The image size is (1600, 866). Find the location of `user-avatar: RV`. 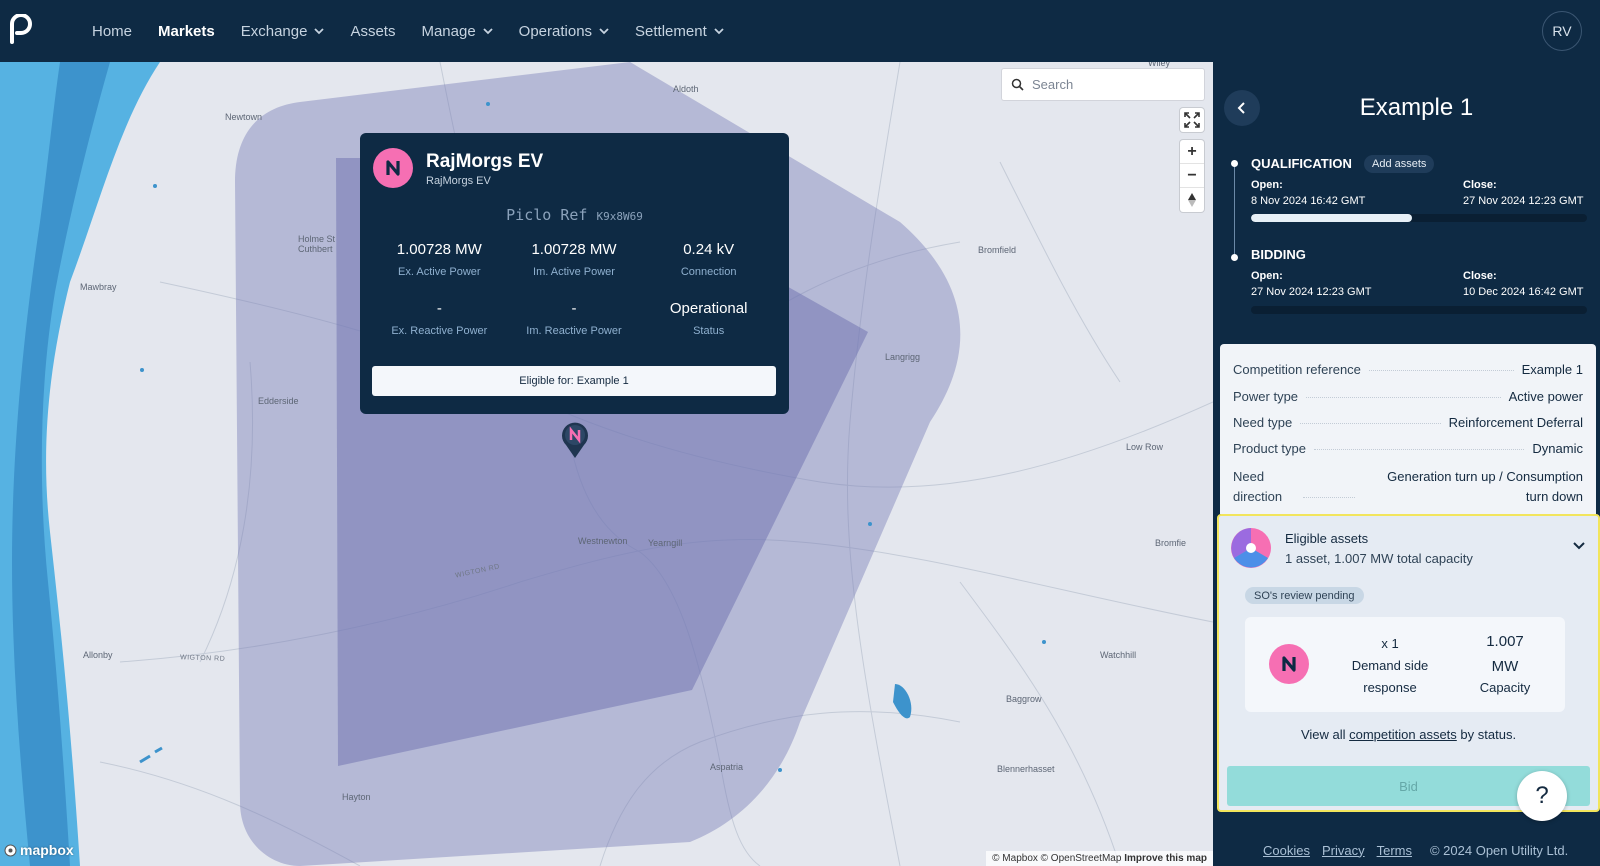

user-avatar: RV is located at coordinates (1562, 31).